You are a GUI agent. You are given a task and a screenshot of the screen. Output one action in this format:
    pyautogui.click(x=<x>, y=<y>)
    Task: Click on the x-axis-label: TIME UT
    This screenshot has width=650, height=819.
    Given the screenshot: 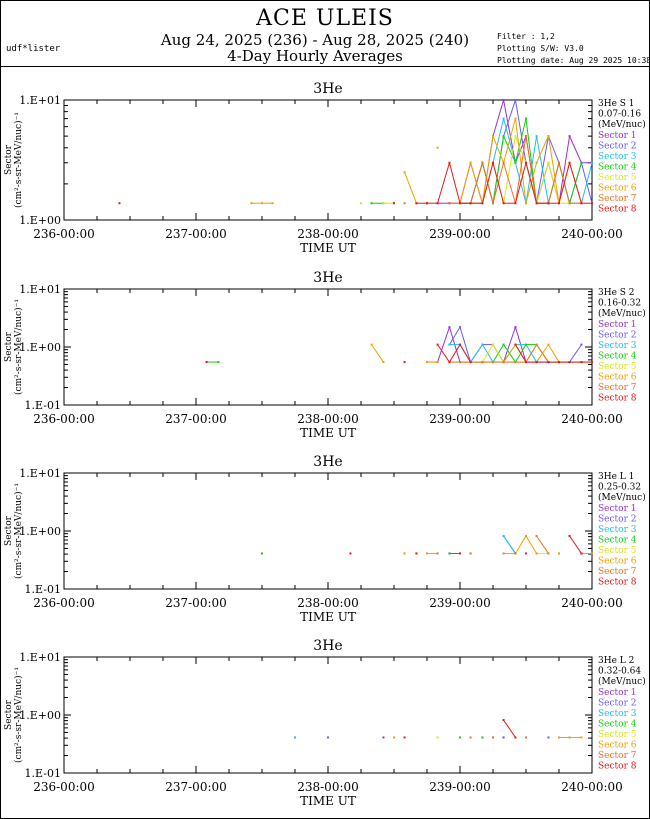 What is the action you would take?
    pyautogui.click(x=328, y=433)
    